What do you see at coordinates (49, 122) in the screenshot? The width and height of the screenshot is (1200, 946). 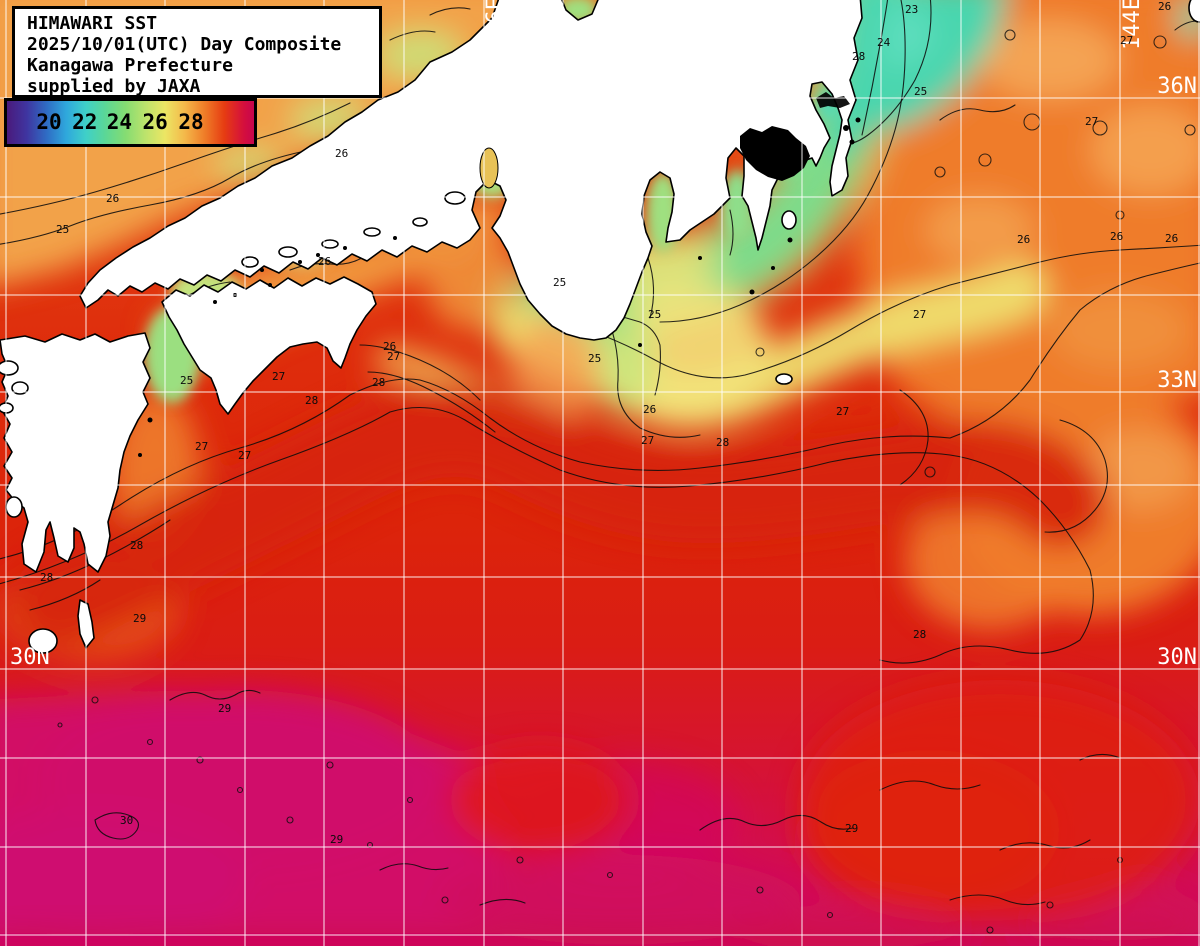 I see `colorbar-tick-label: 20` at bounding box center [49, 122].